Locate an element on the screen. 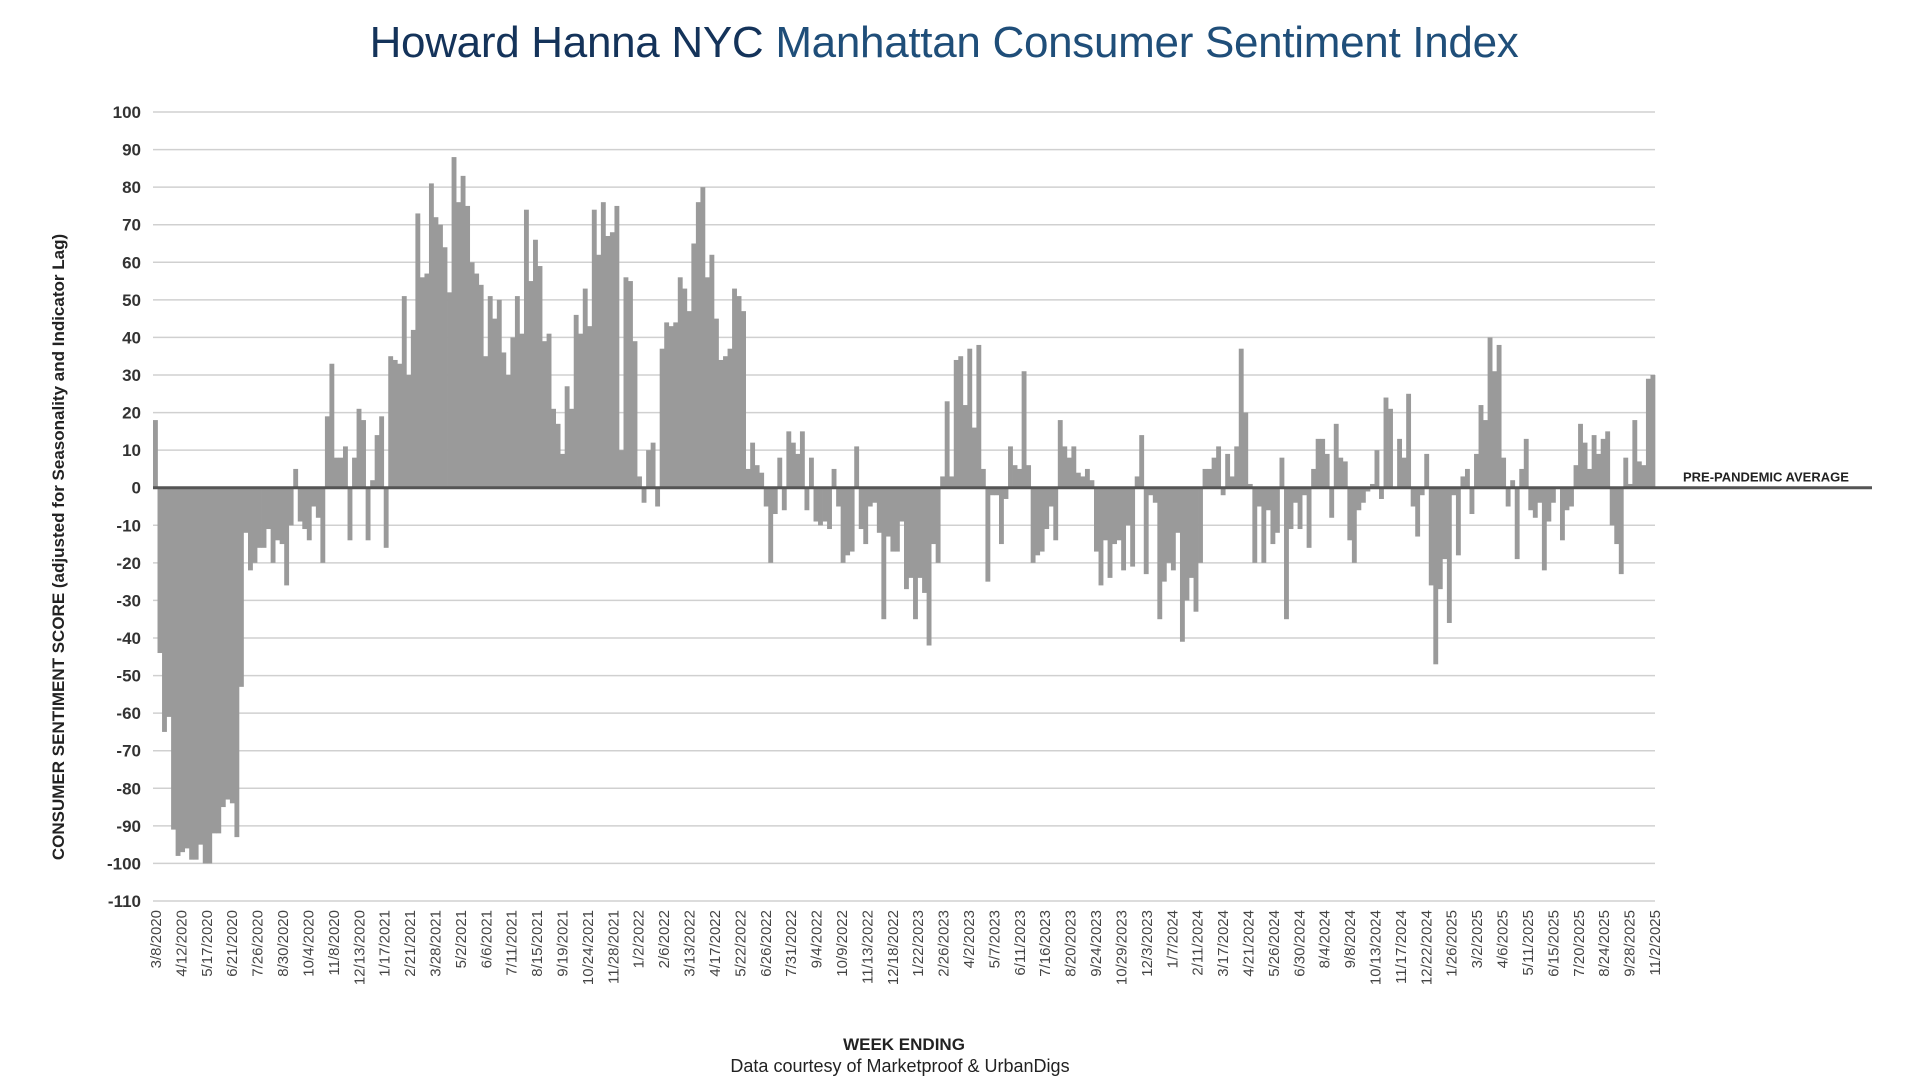 The width and height of the screenshot is (1920, 1090). y-tick-label: 40 is located at coordinates (131, 337).